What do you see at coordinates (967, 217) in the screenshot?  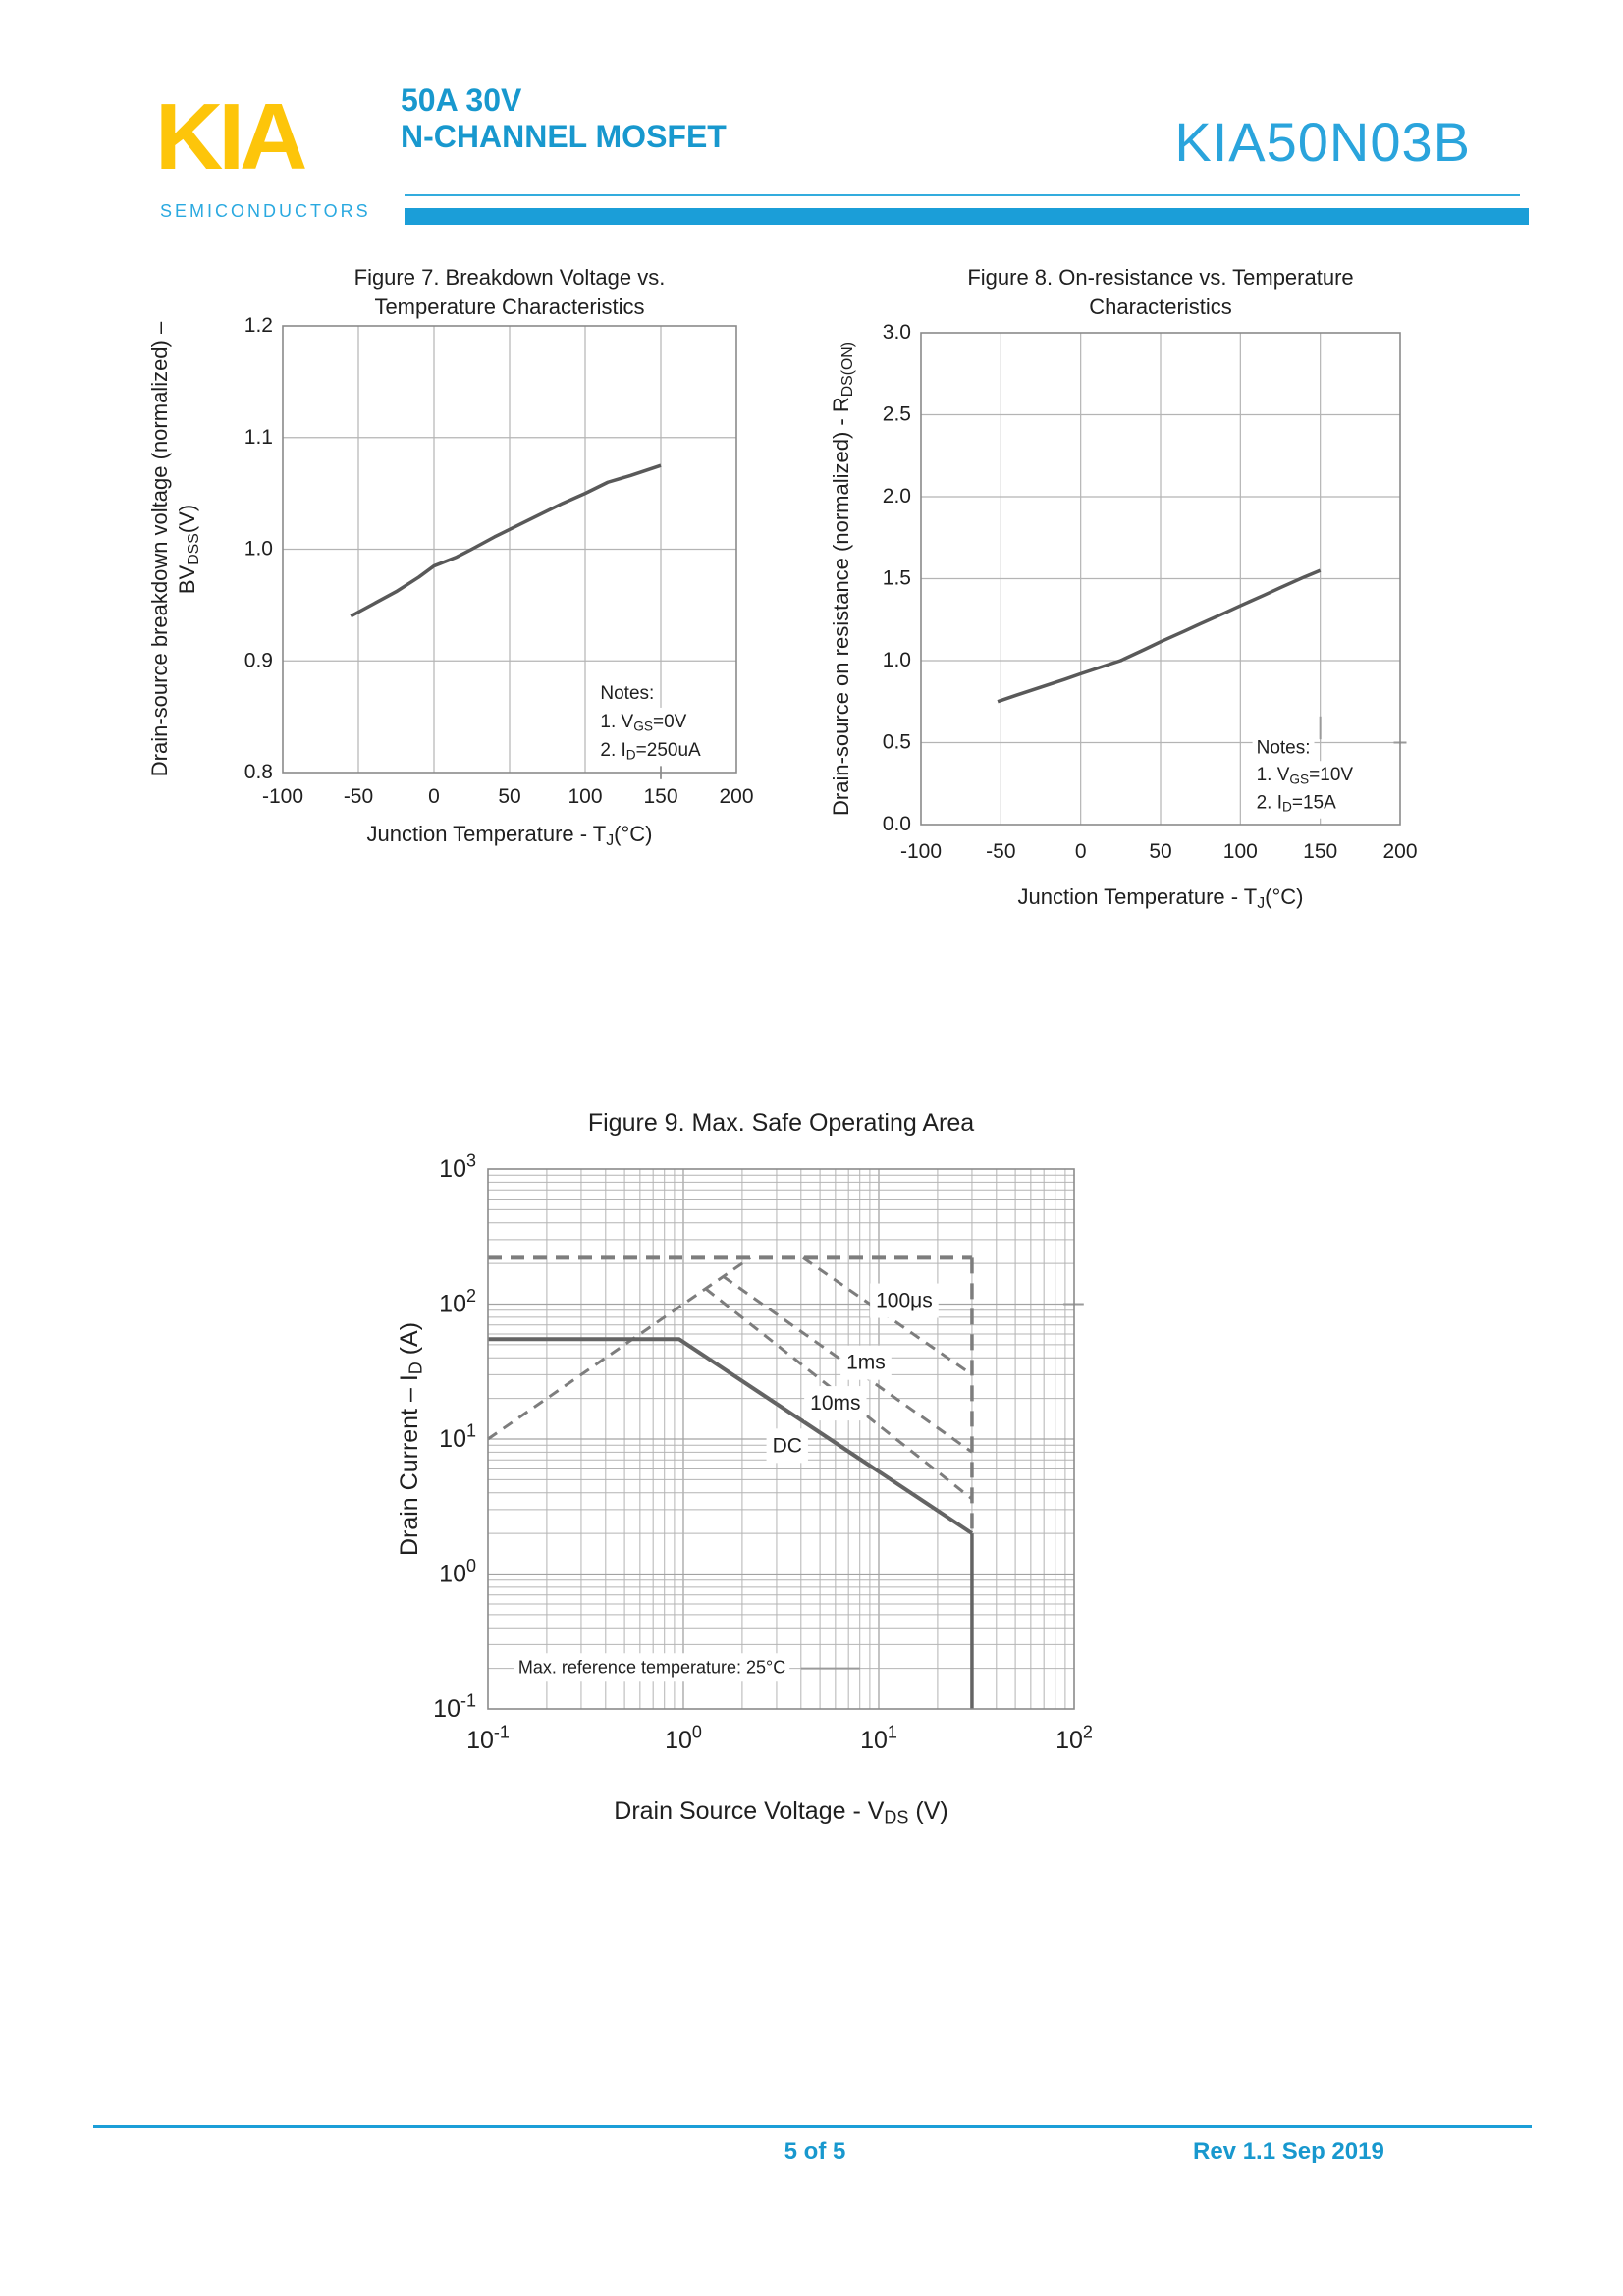 I see `header-accent-bar` at bounding box center [967, 217].